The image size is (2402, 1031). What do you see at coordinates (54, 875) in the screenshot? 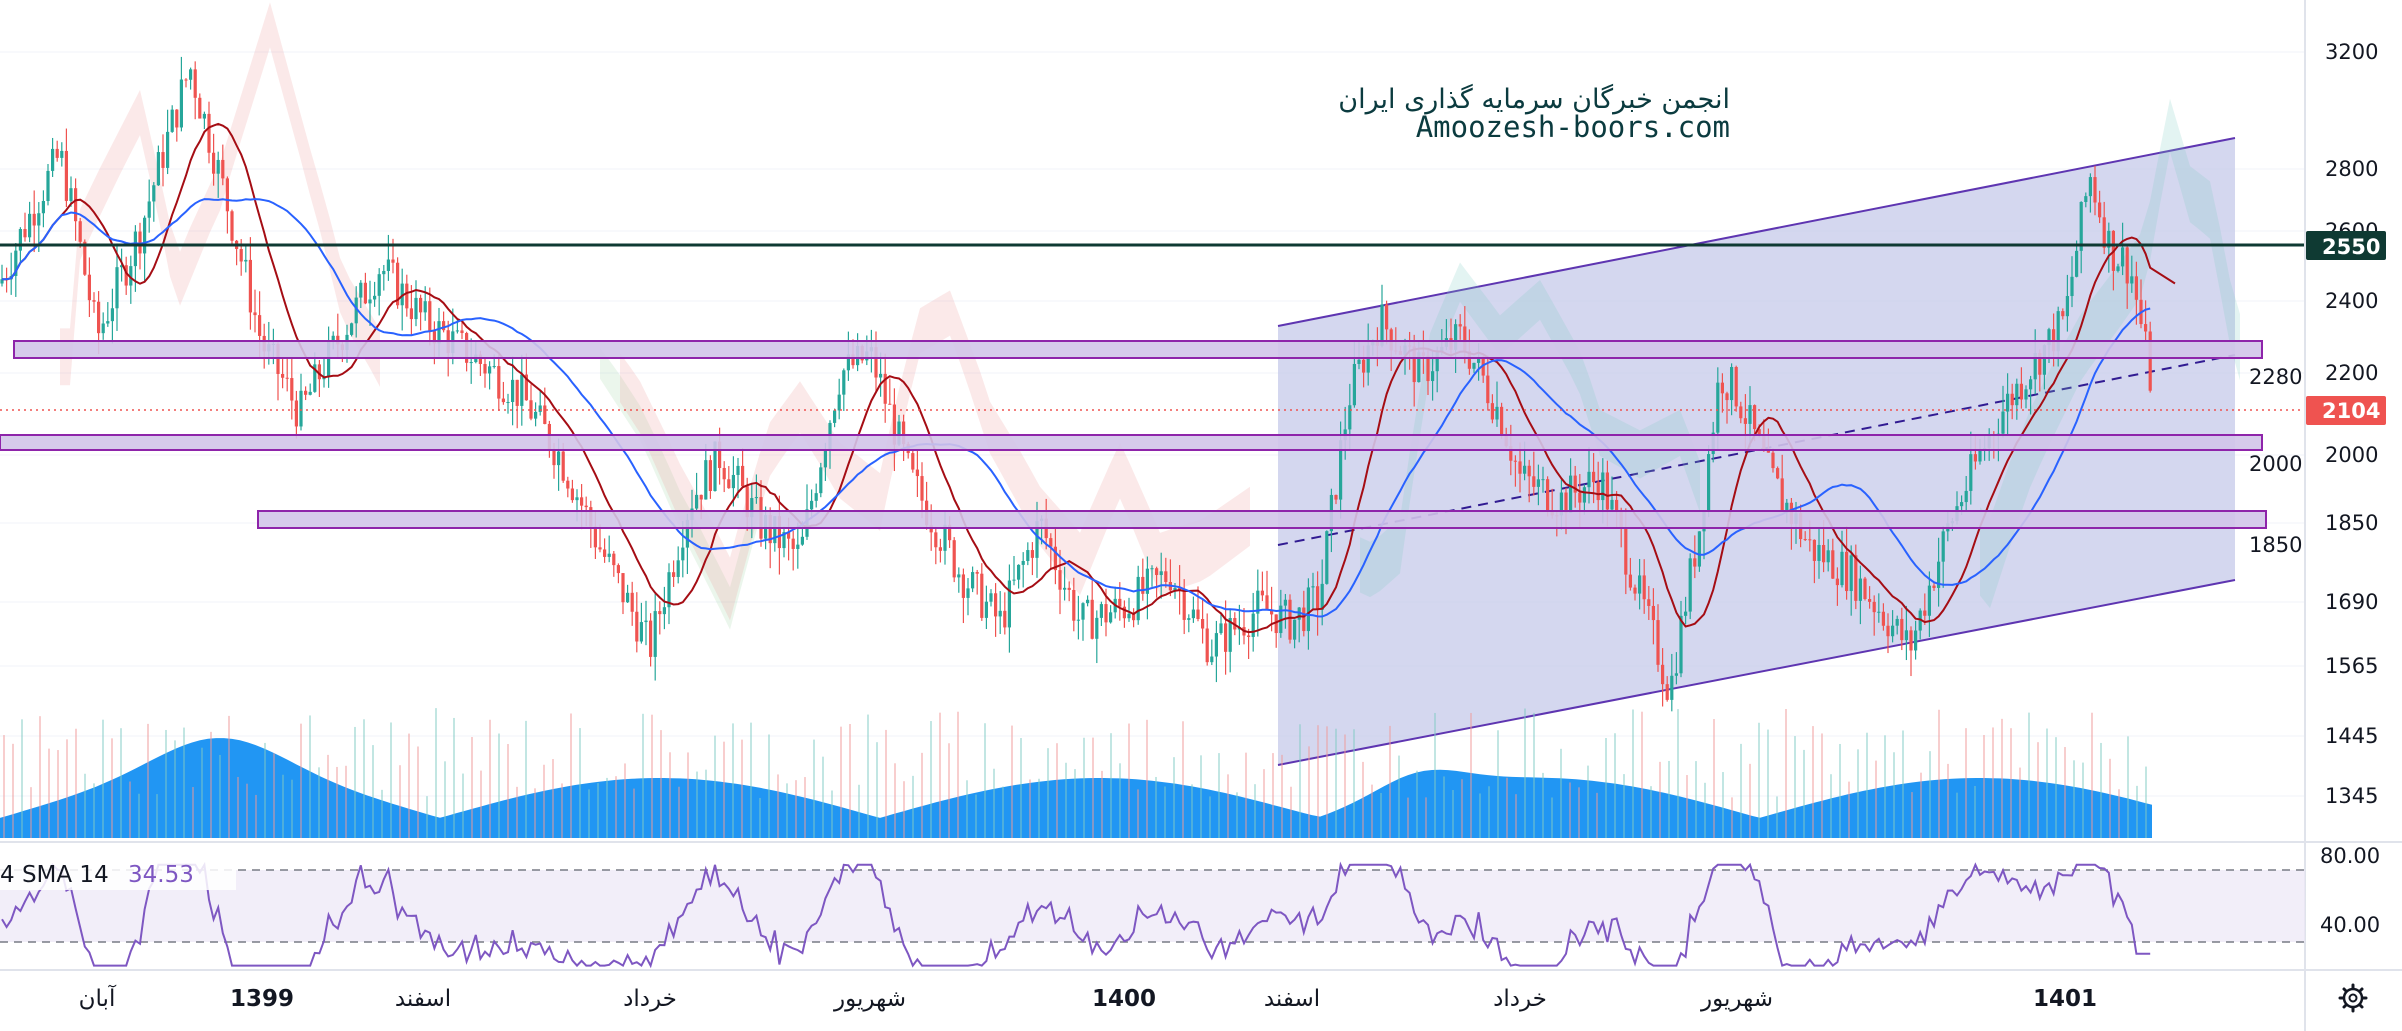
I see `indicator-label: 4 SMA 14` at bounding box center [54, 875].